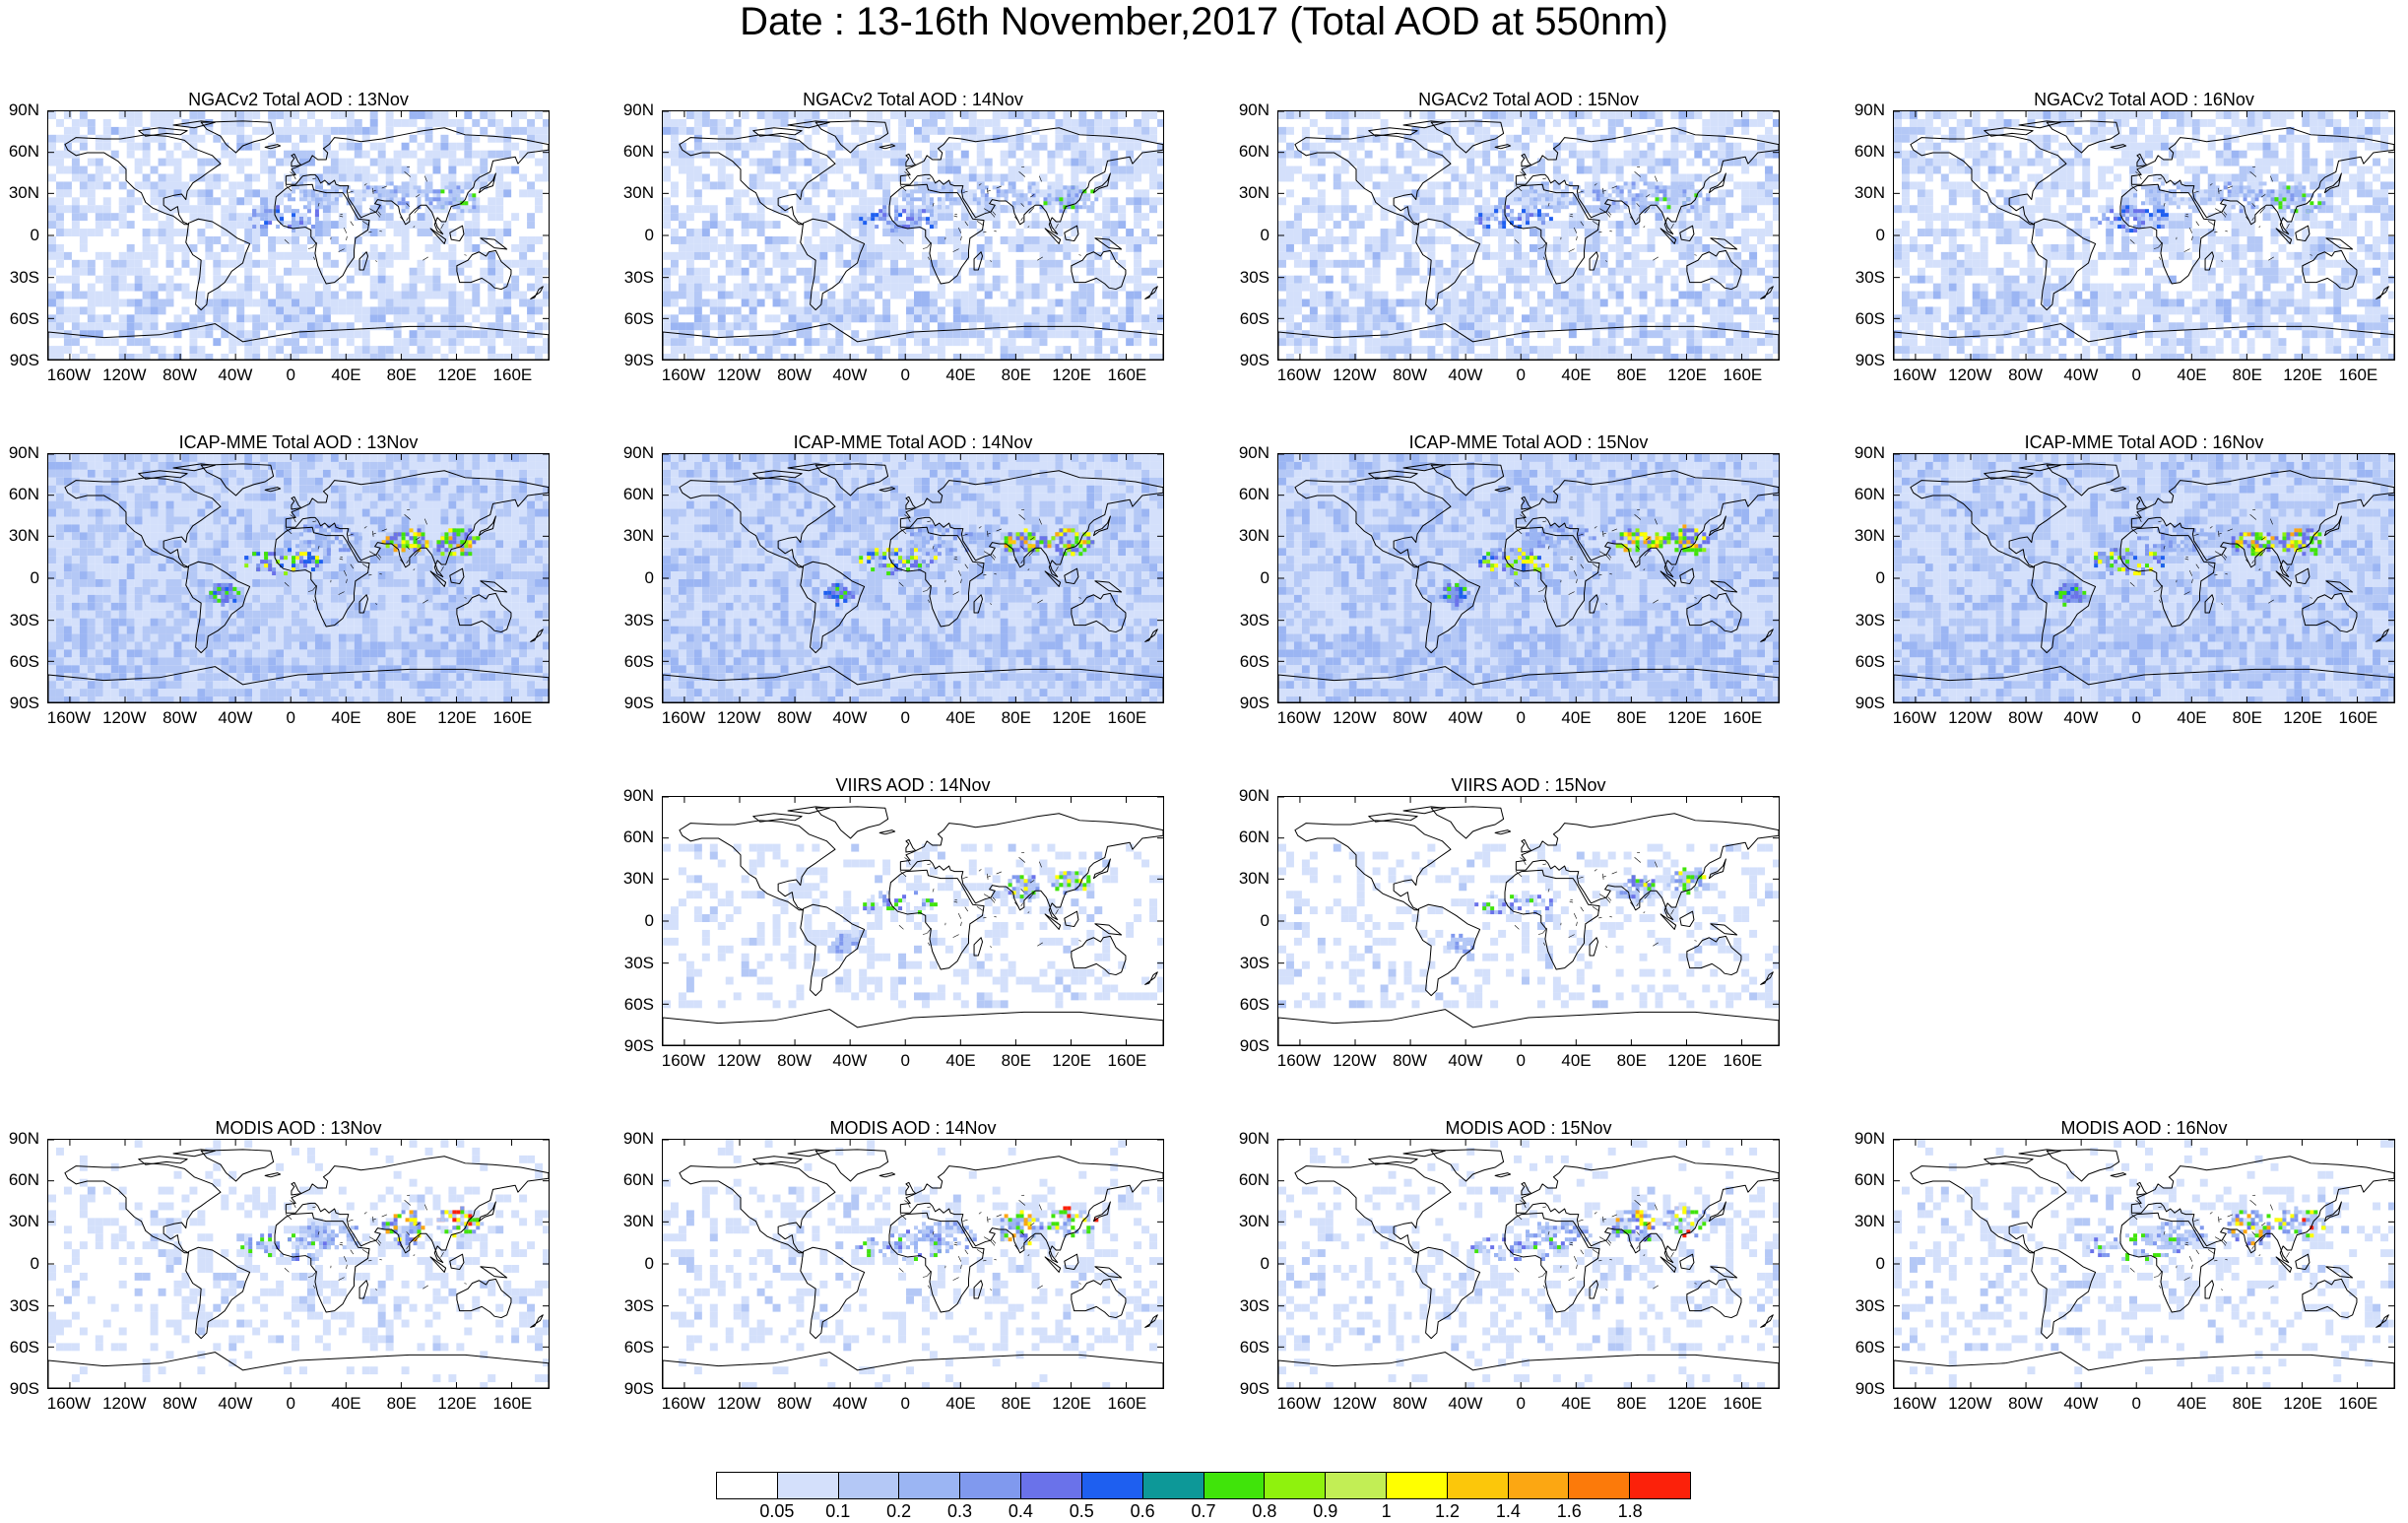 The height and width of the screenshot is (1523, 2408). What do you see at coordinates (1143, 1511) in the screenshot?
I see `colorbar-label: 0.6` at bounding box center [1143, 1511].